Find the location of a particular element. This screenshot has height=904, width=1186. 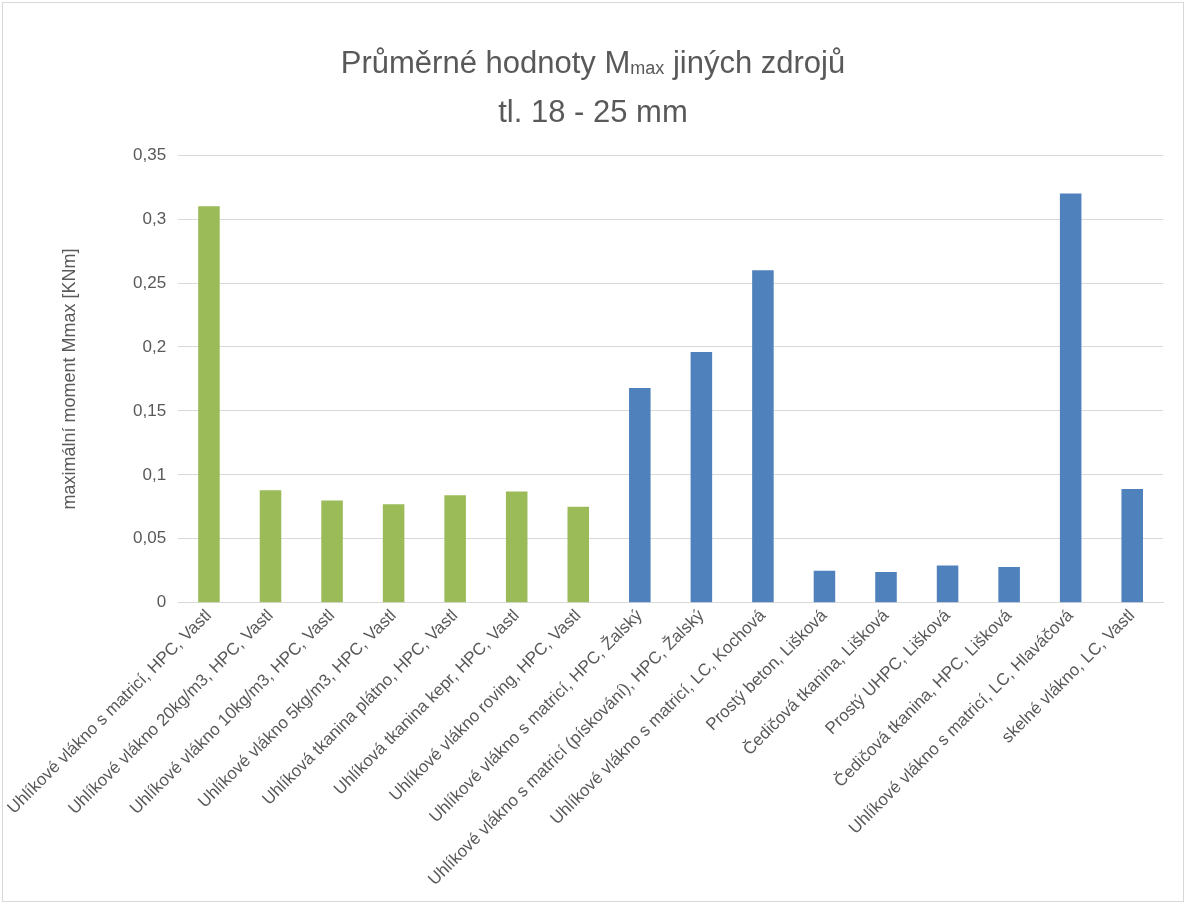

y-tick-label: 0,15 is located at coordinates (150, 410).